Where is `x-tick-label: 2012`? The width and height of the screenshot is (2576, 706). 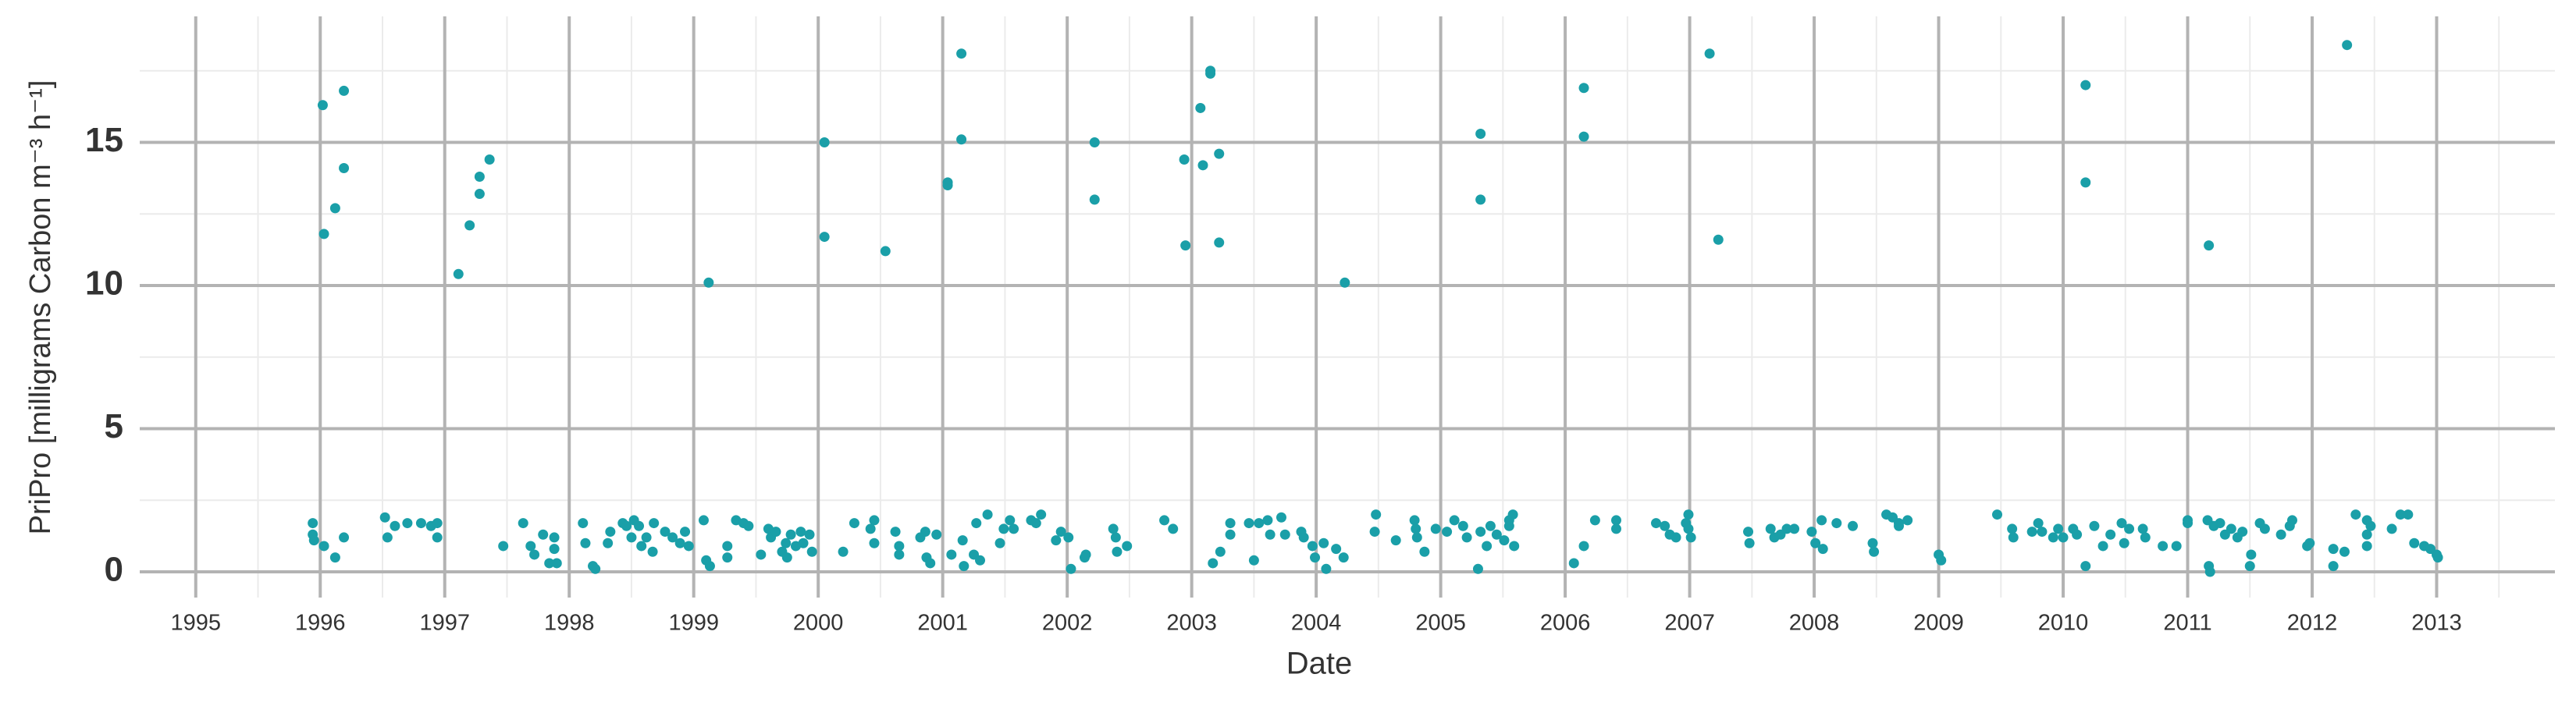 x-tick-label: 2012 is located at coordinates (2312, 623).